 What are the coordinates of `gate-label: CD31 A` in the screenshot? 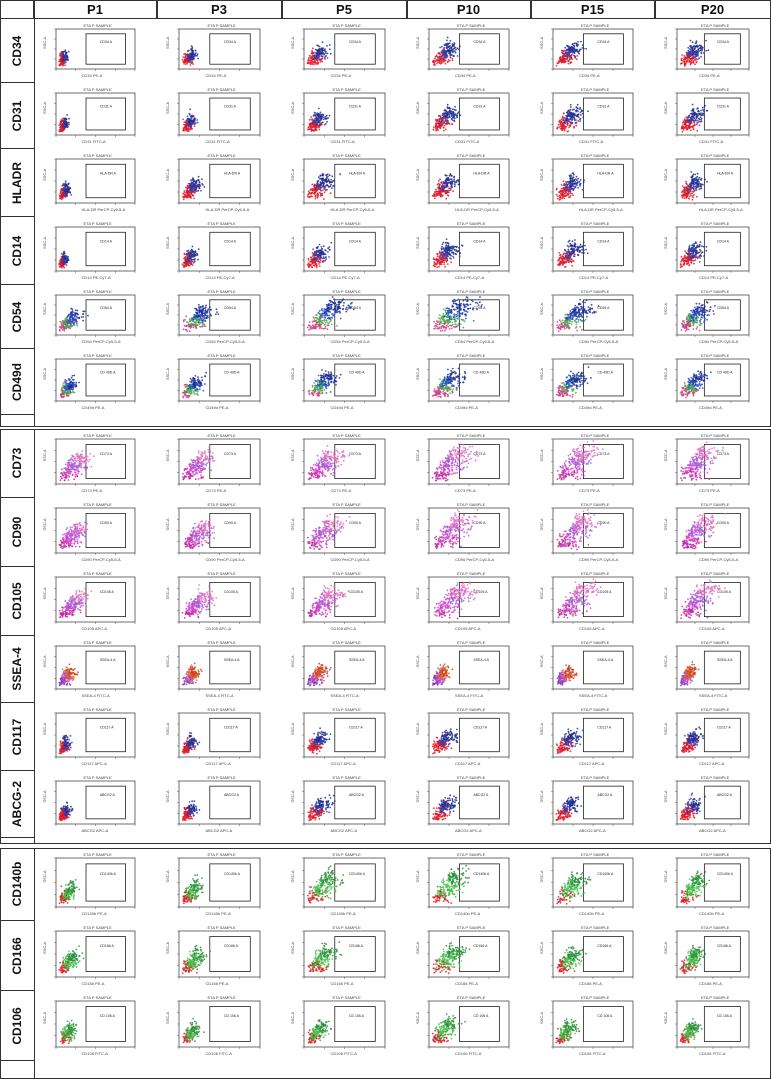 It's located at (106, 107).